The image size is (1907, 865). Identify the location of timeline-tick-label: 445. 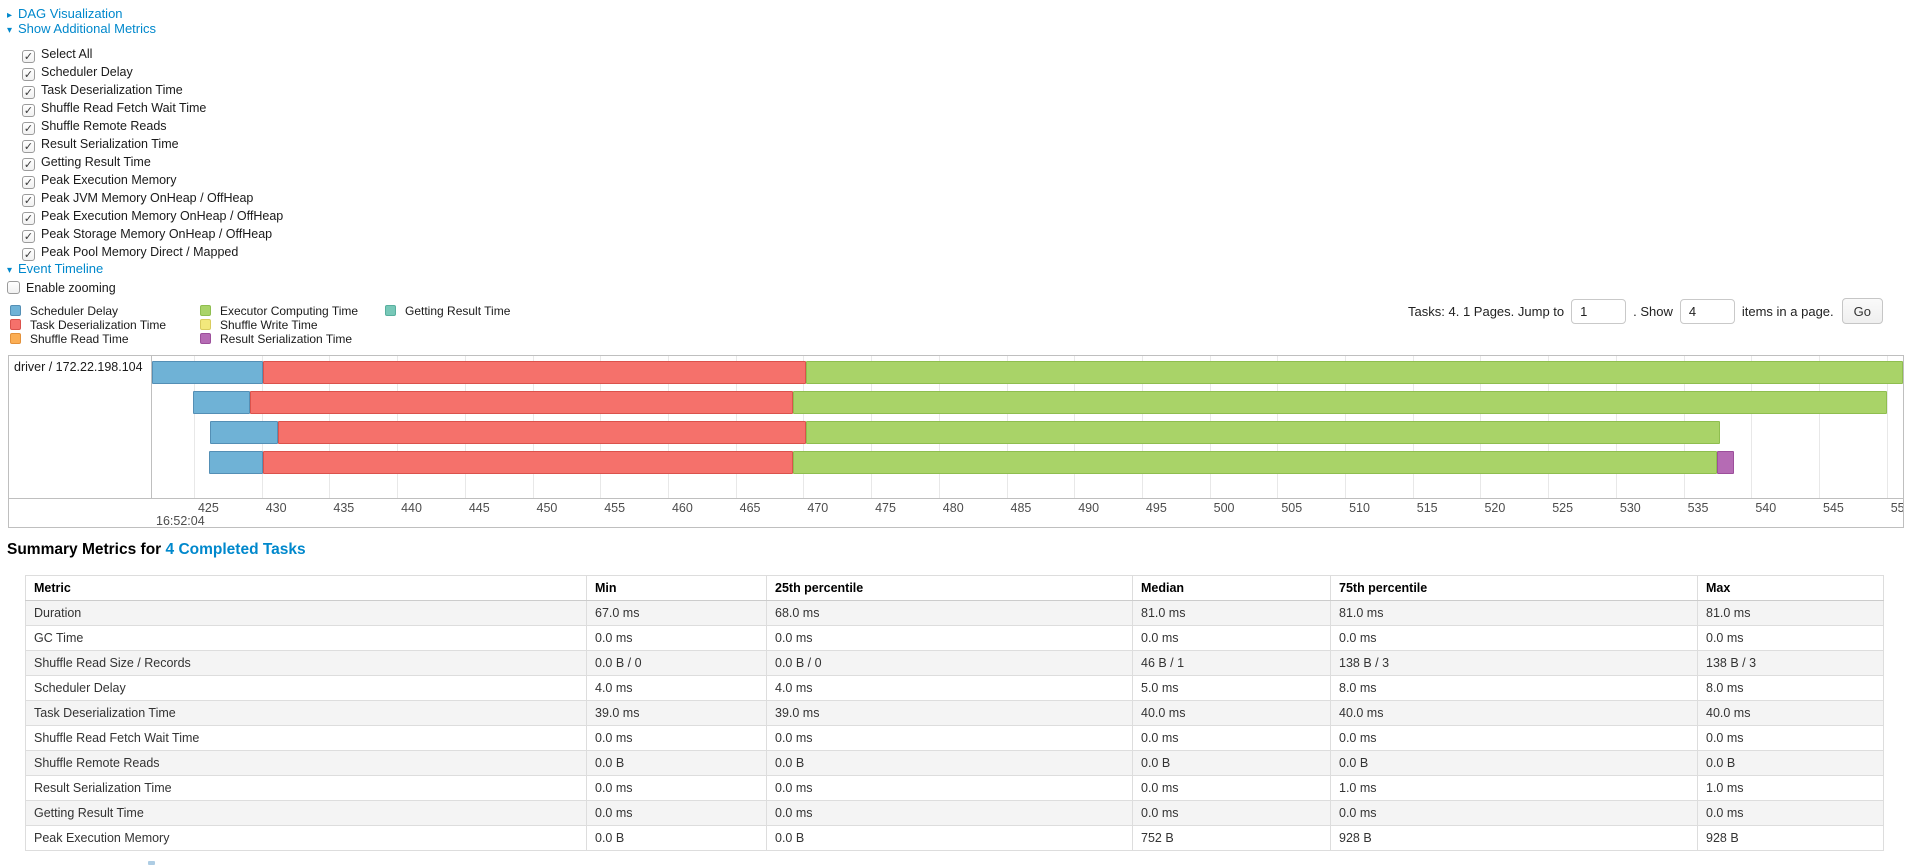
(479, 508).